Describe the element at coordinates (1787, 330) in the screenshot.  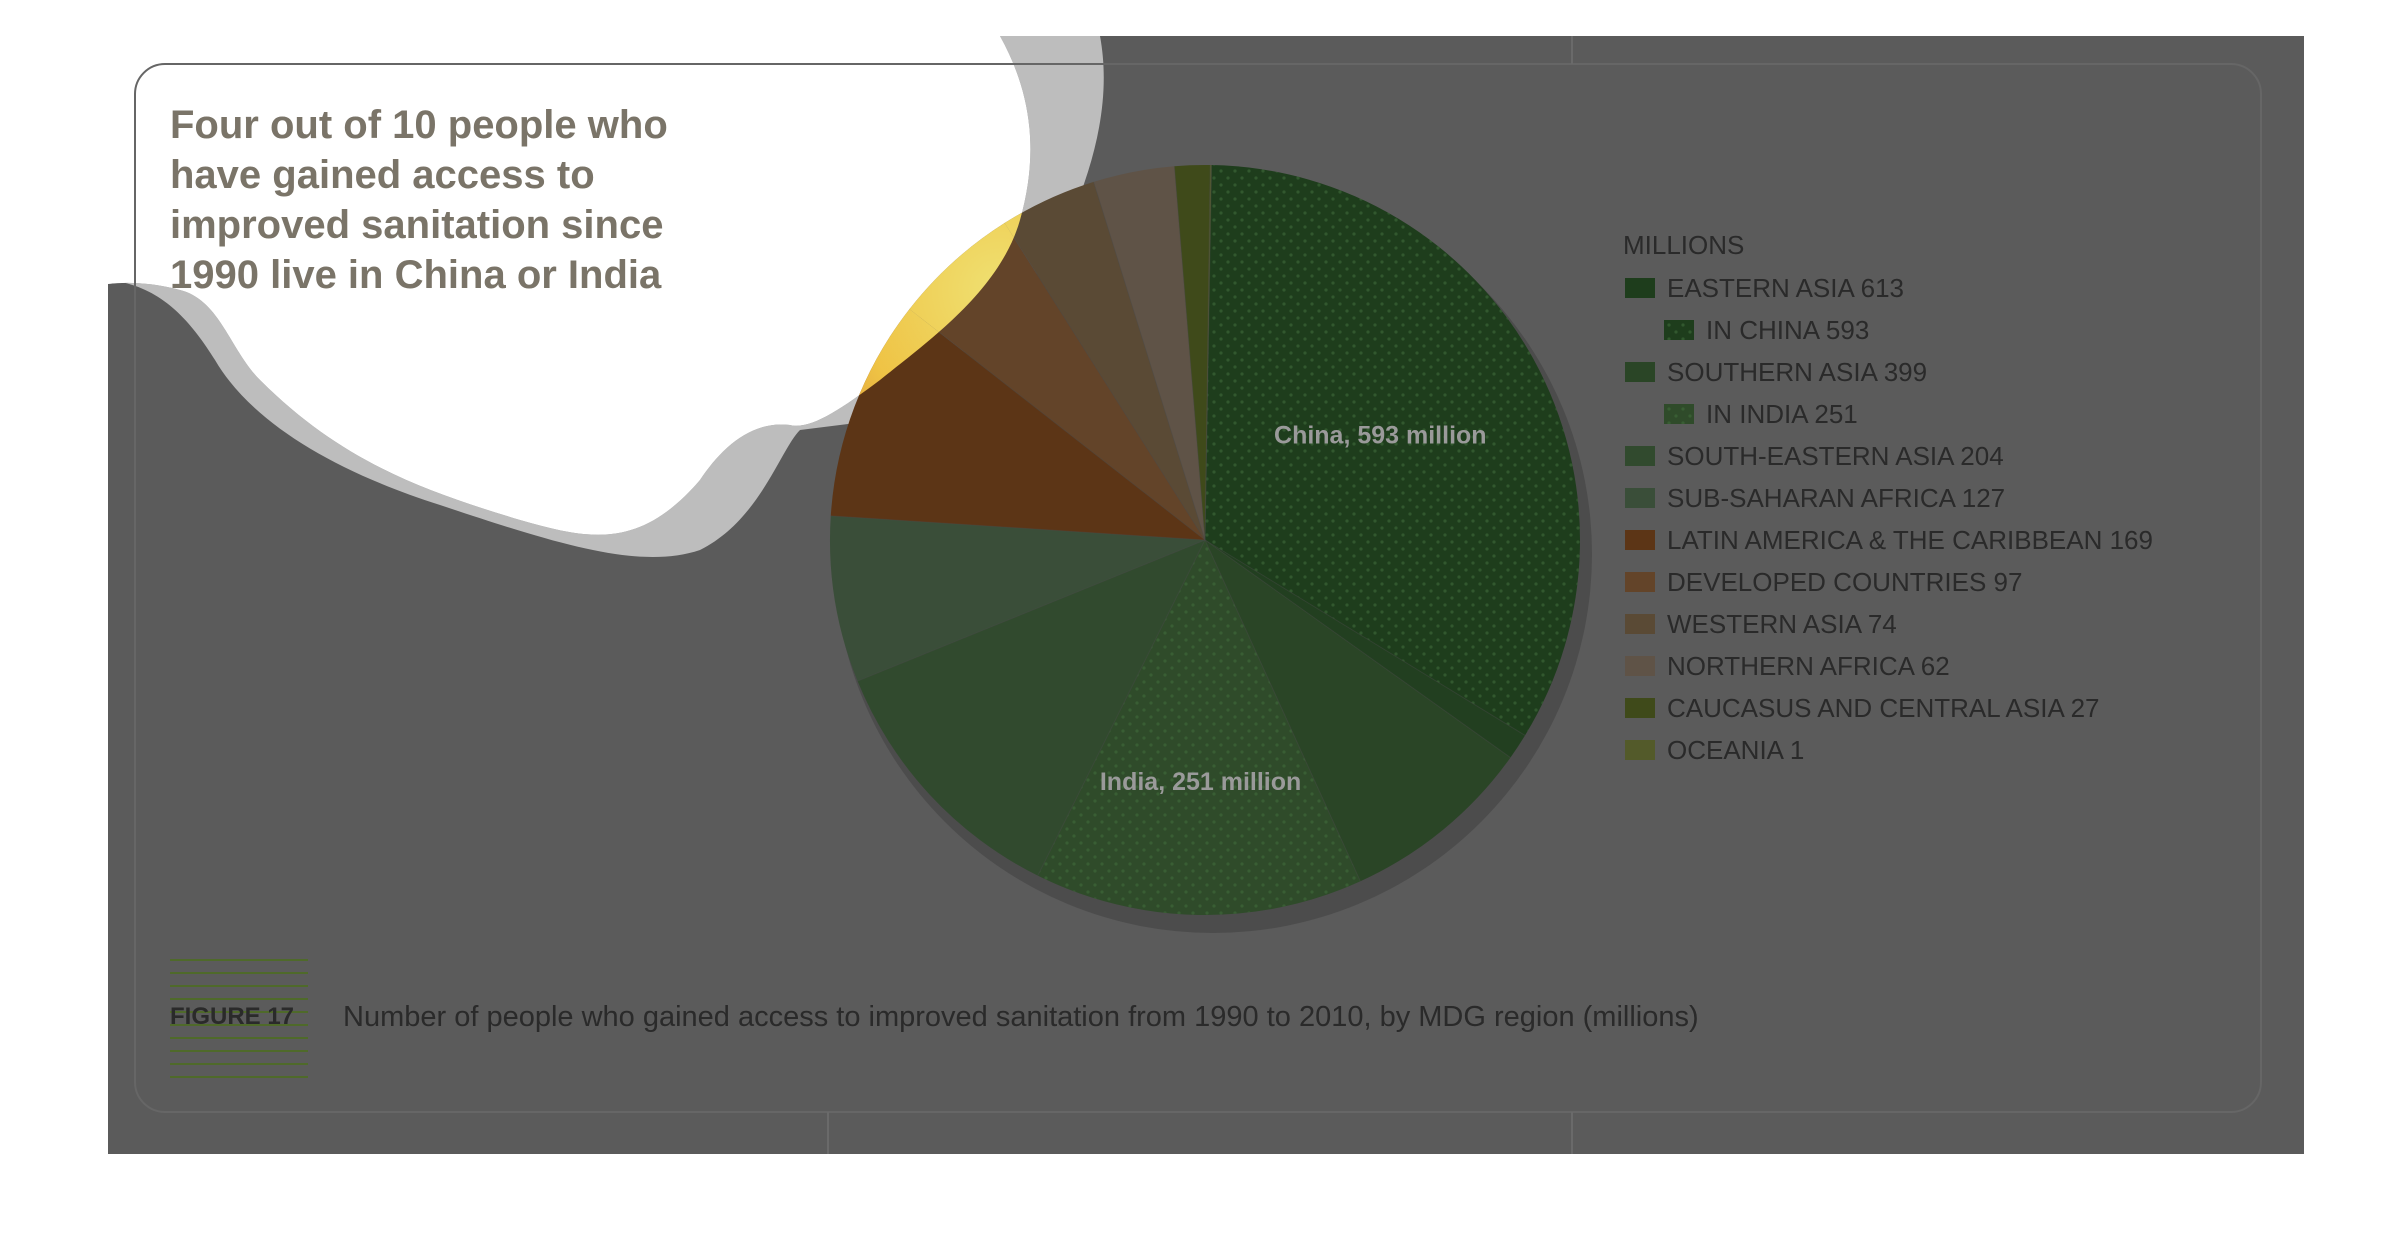
I see `legend-item-in-china-593: IN CHINA 593` at that location.